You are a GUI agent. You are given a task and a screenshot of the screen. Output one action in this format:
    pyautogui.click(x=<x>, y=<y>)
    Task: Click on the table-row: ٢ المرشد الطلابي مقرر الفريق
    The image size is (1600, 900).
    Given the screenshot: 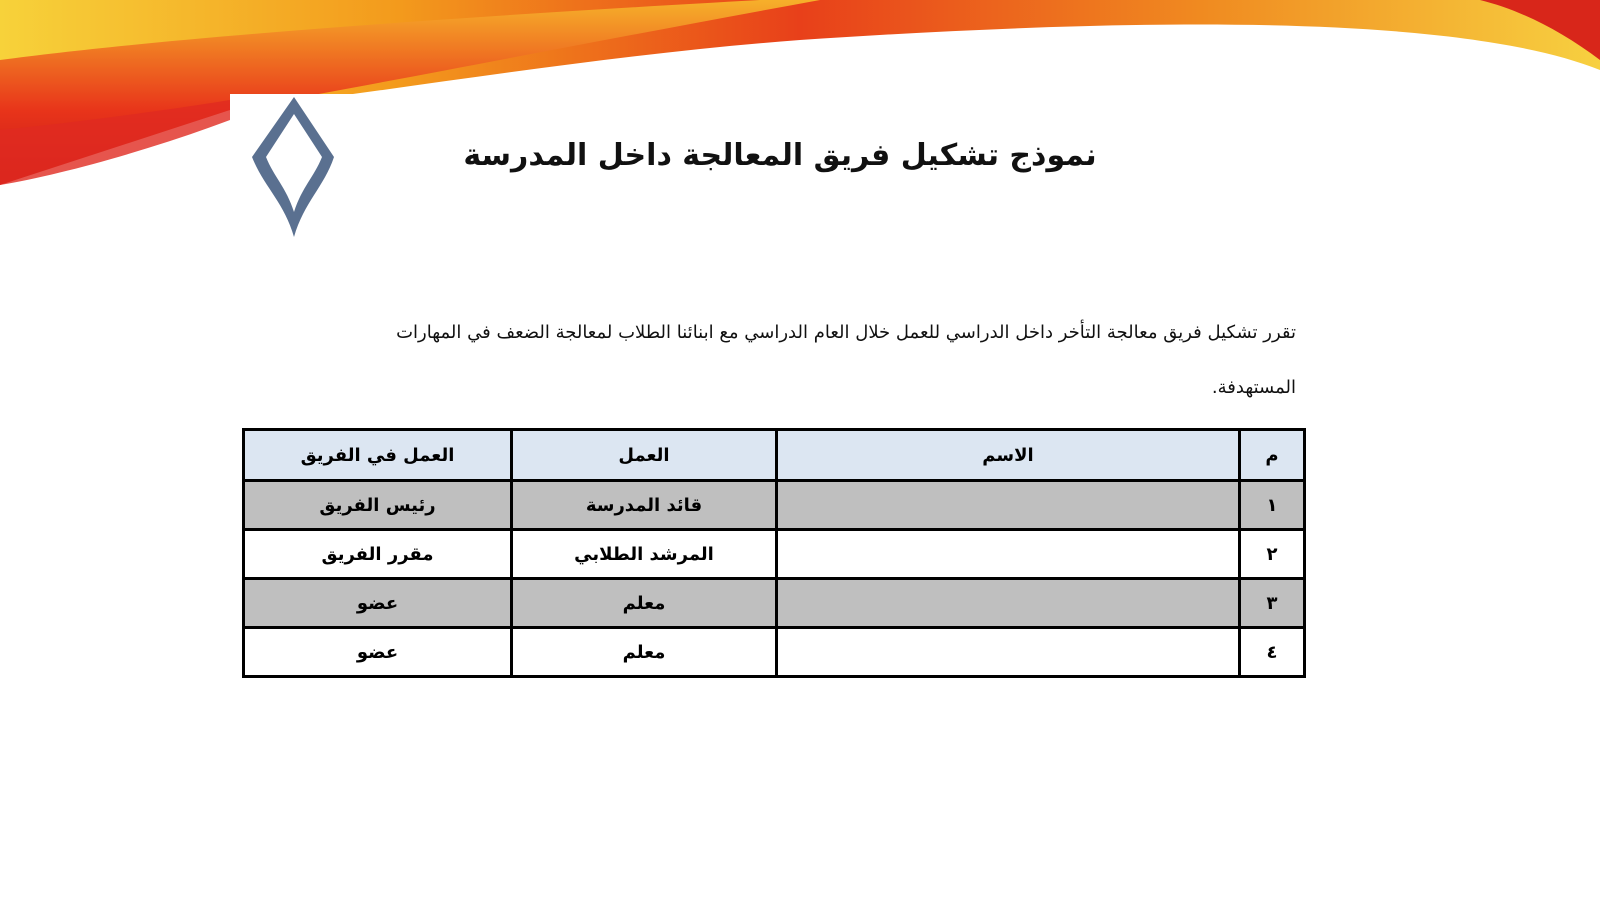 What is the action you would take?
    pyautogui.click(x=774, y=554)
    